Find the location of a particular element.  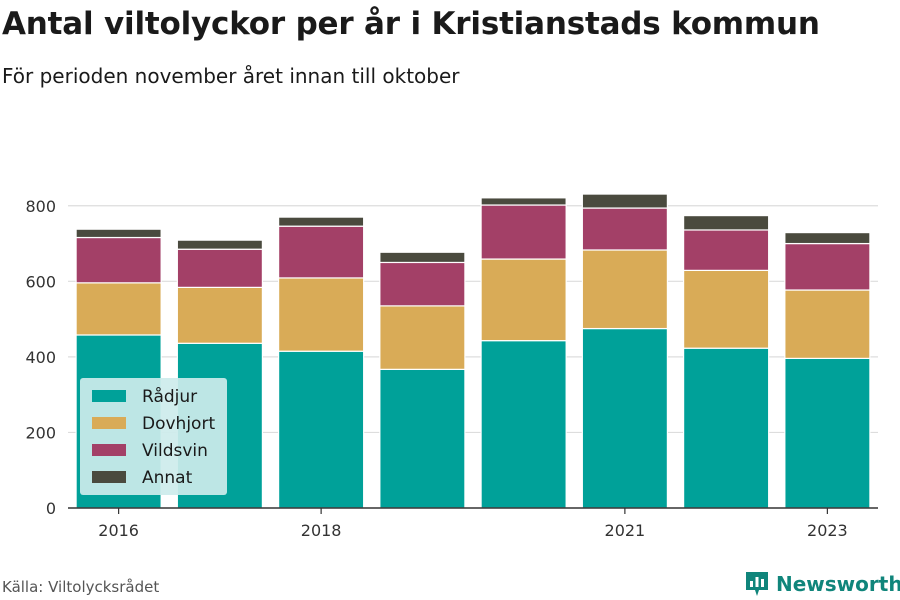

bar-stack-2020 is located at coordinates (523, 353).